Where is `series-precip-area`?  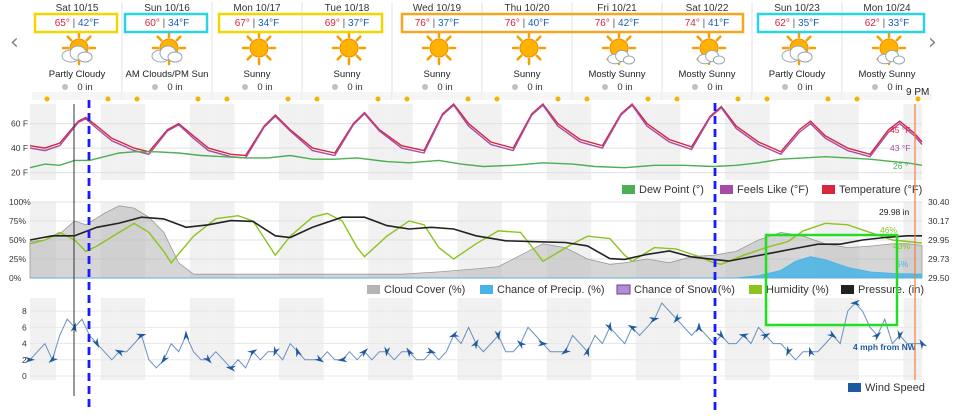
series-precip-area is located at coordinates (476, 267).